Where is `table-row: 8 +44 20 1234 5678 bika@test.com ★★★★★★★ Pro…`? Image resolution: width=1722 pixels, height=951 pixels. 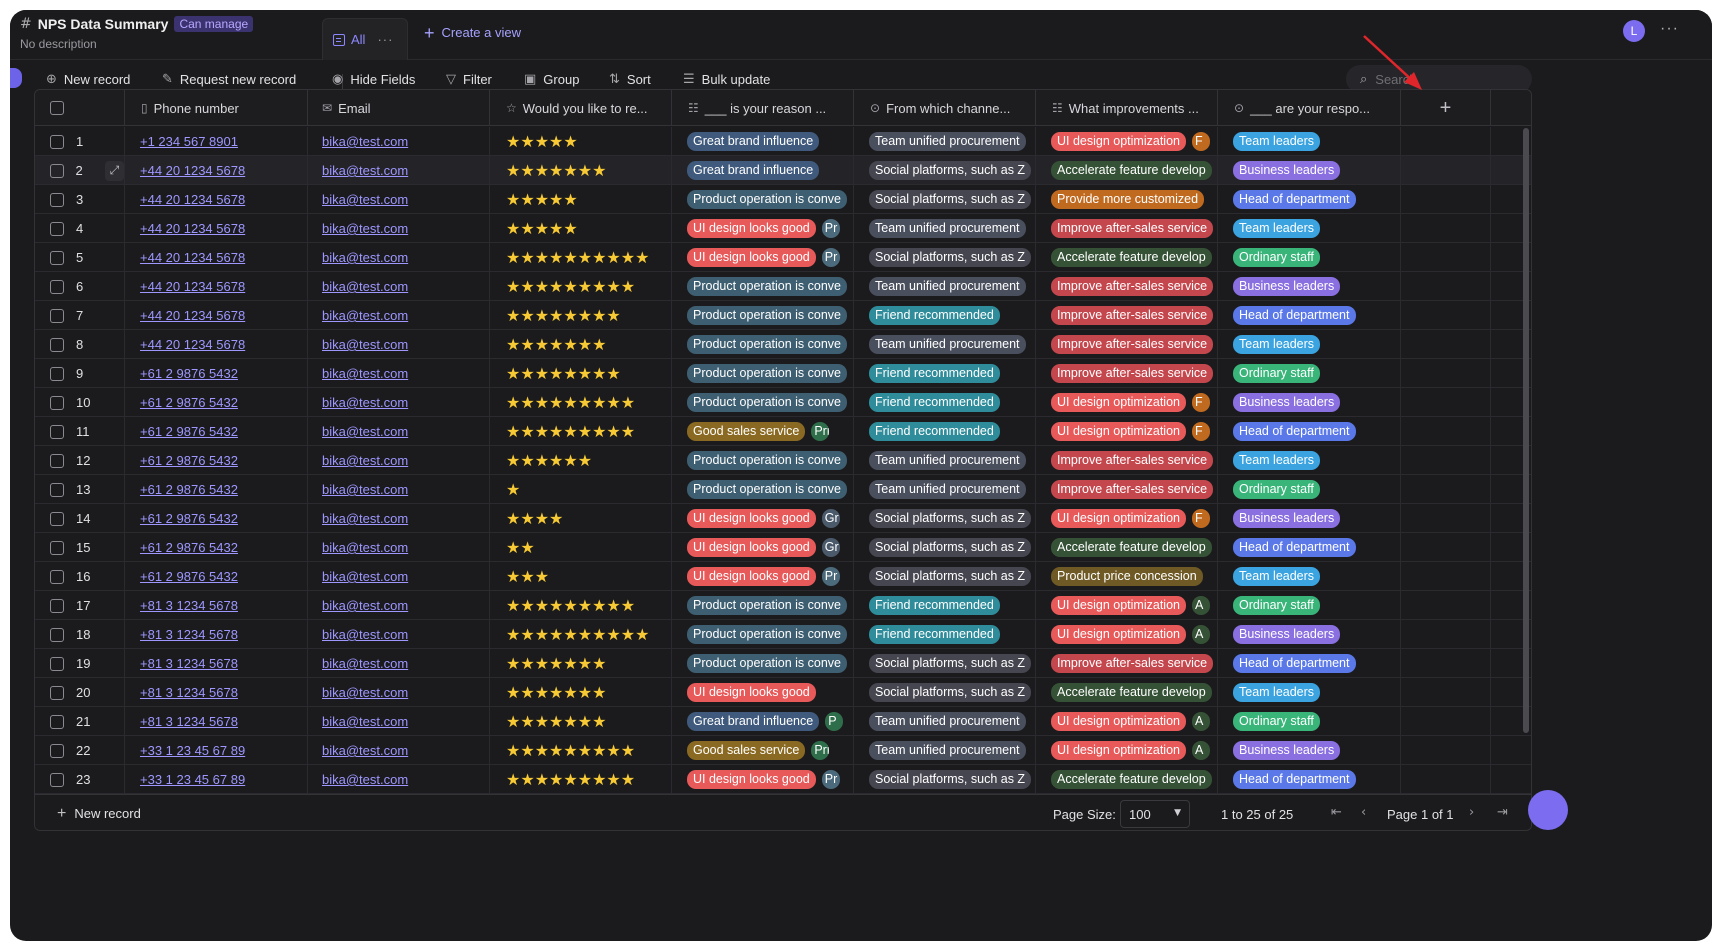 table-row: 8 +44 20 1234 5678 bika@test.com ★★★★★★★ Pro… is located at coordinates (783, 344).